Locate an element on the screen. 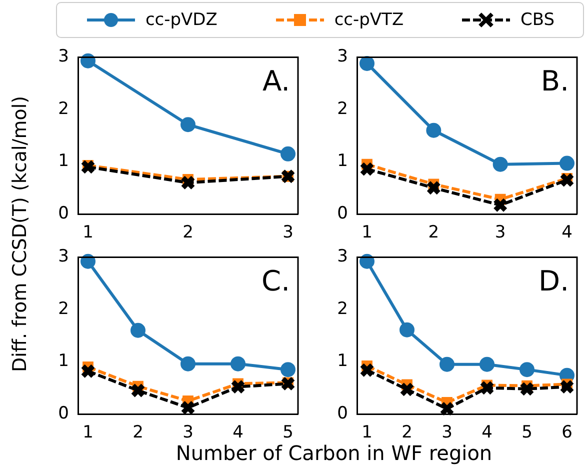  annotation: A. is located at coordinates (276, 81).